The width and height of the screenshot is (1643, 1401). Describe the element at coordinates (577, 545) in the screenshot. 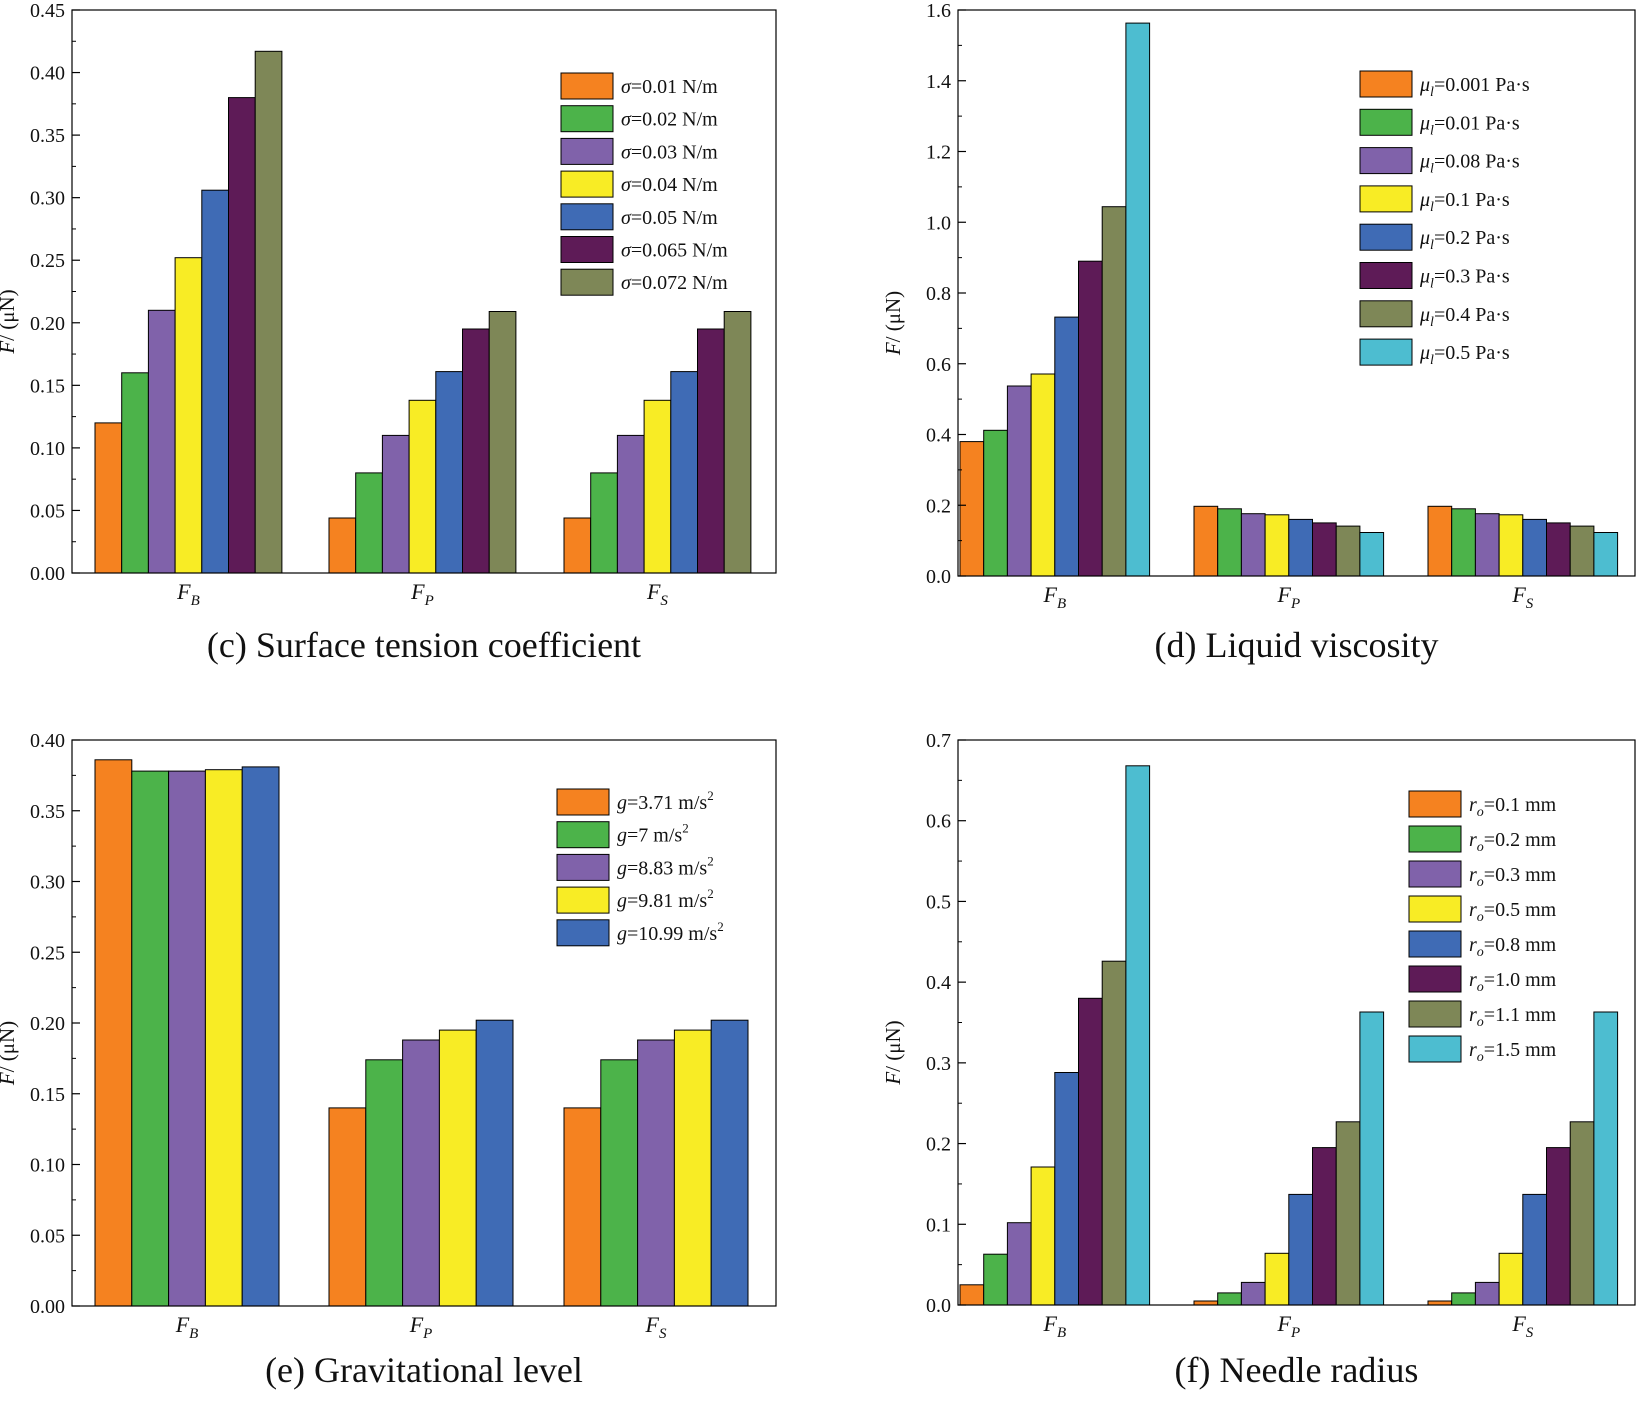

I see `bar-s0-c2` at that location.